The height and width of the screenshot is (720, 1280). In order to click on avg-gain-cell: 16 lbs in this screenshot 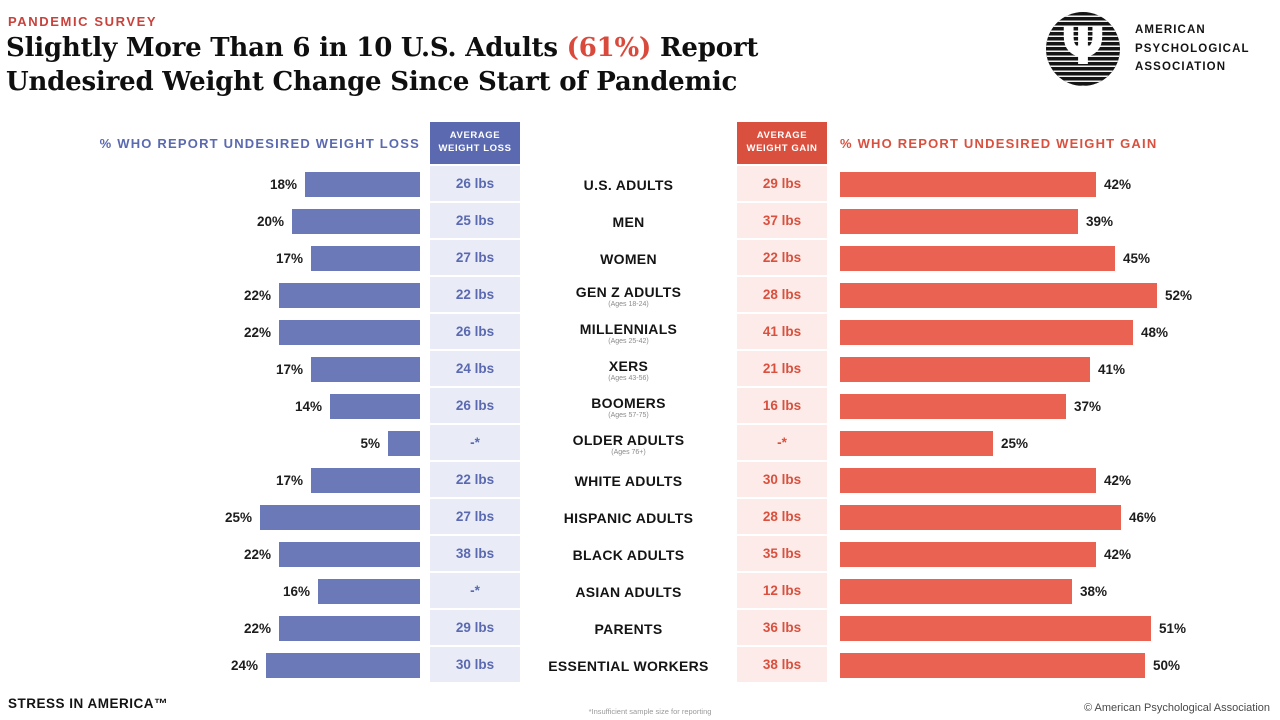, I will do `click(782, 406)`.